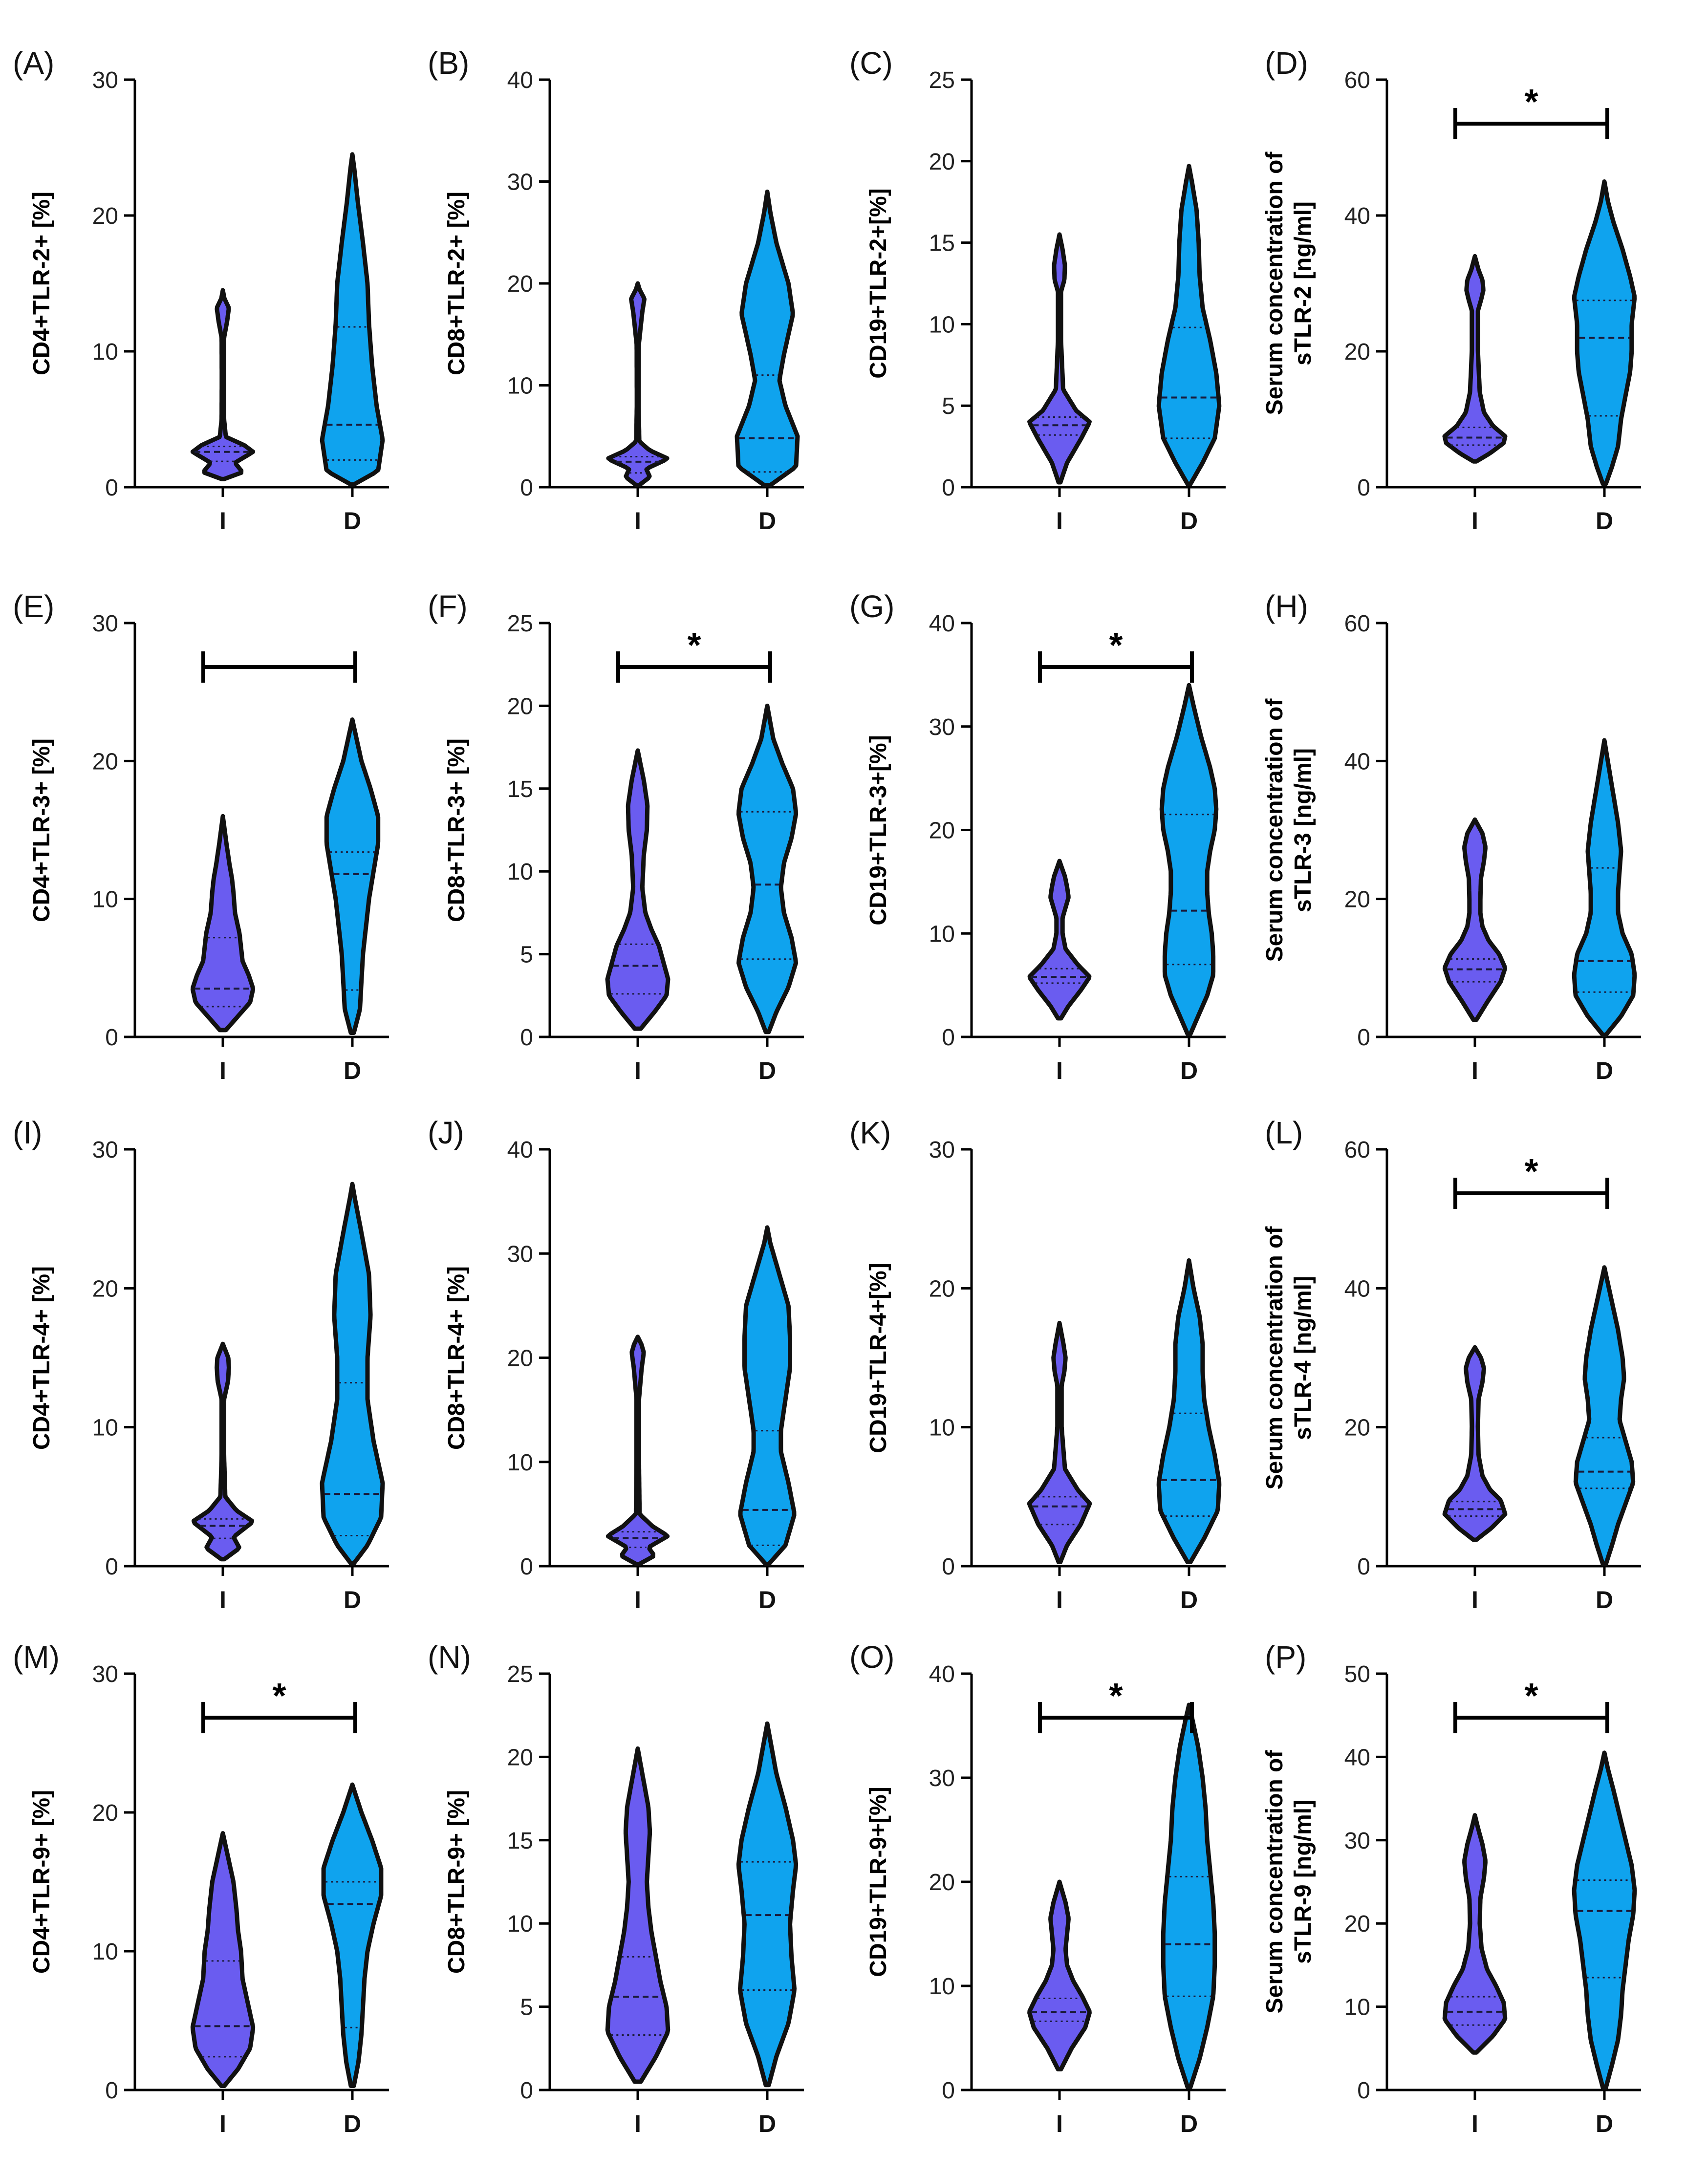 This screenshot has width=1708, height=2176. Describe the element at coordinates (1275, 1882) in the screenshot. I see `y-axis-label-line: Serum concentration of` at that location.